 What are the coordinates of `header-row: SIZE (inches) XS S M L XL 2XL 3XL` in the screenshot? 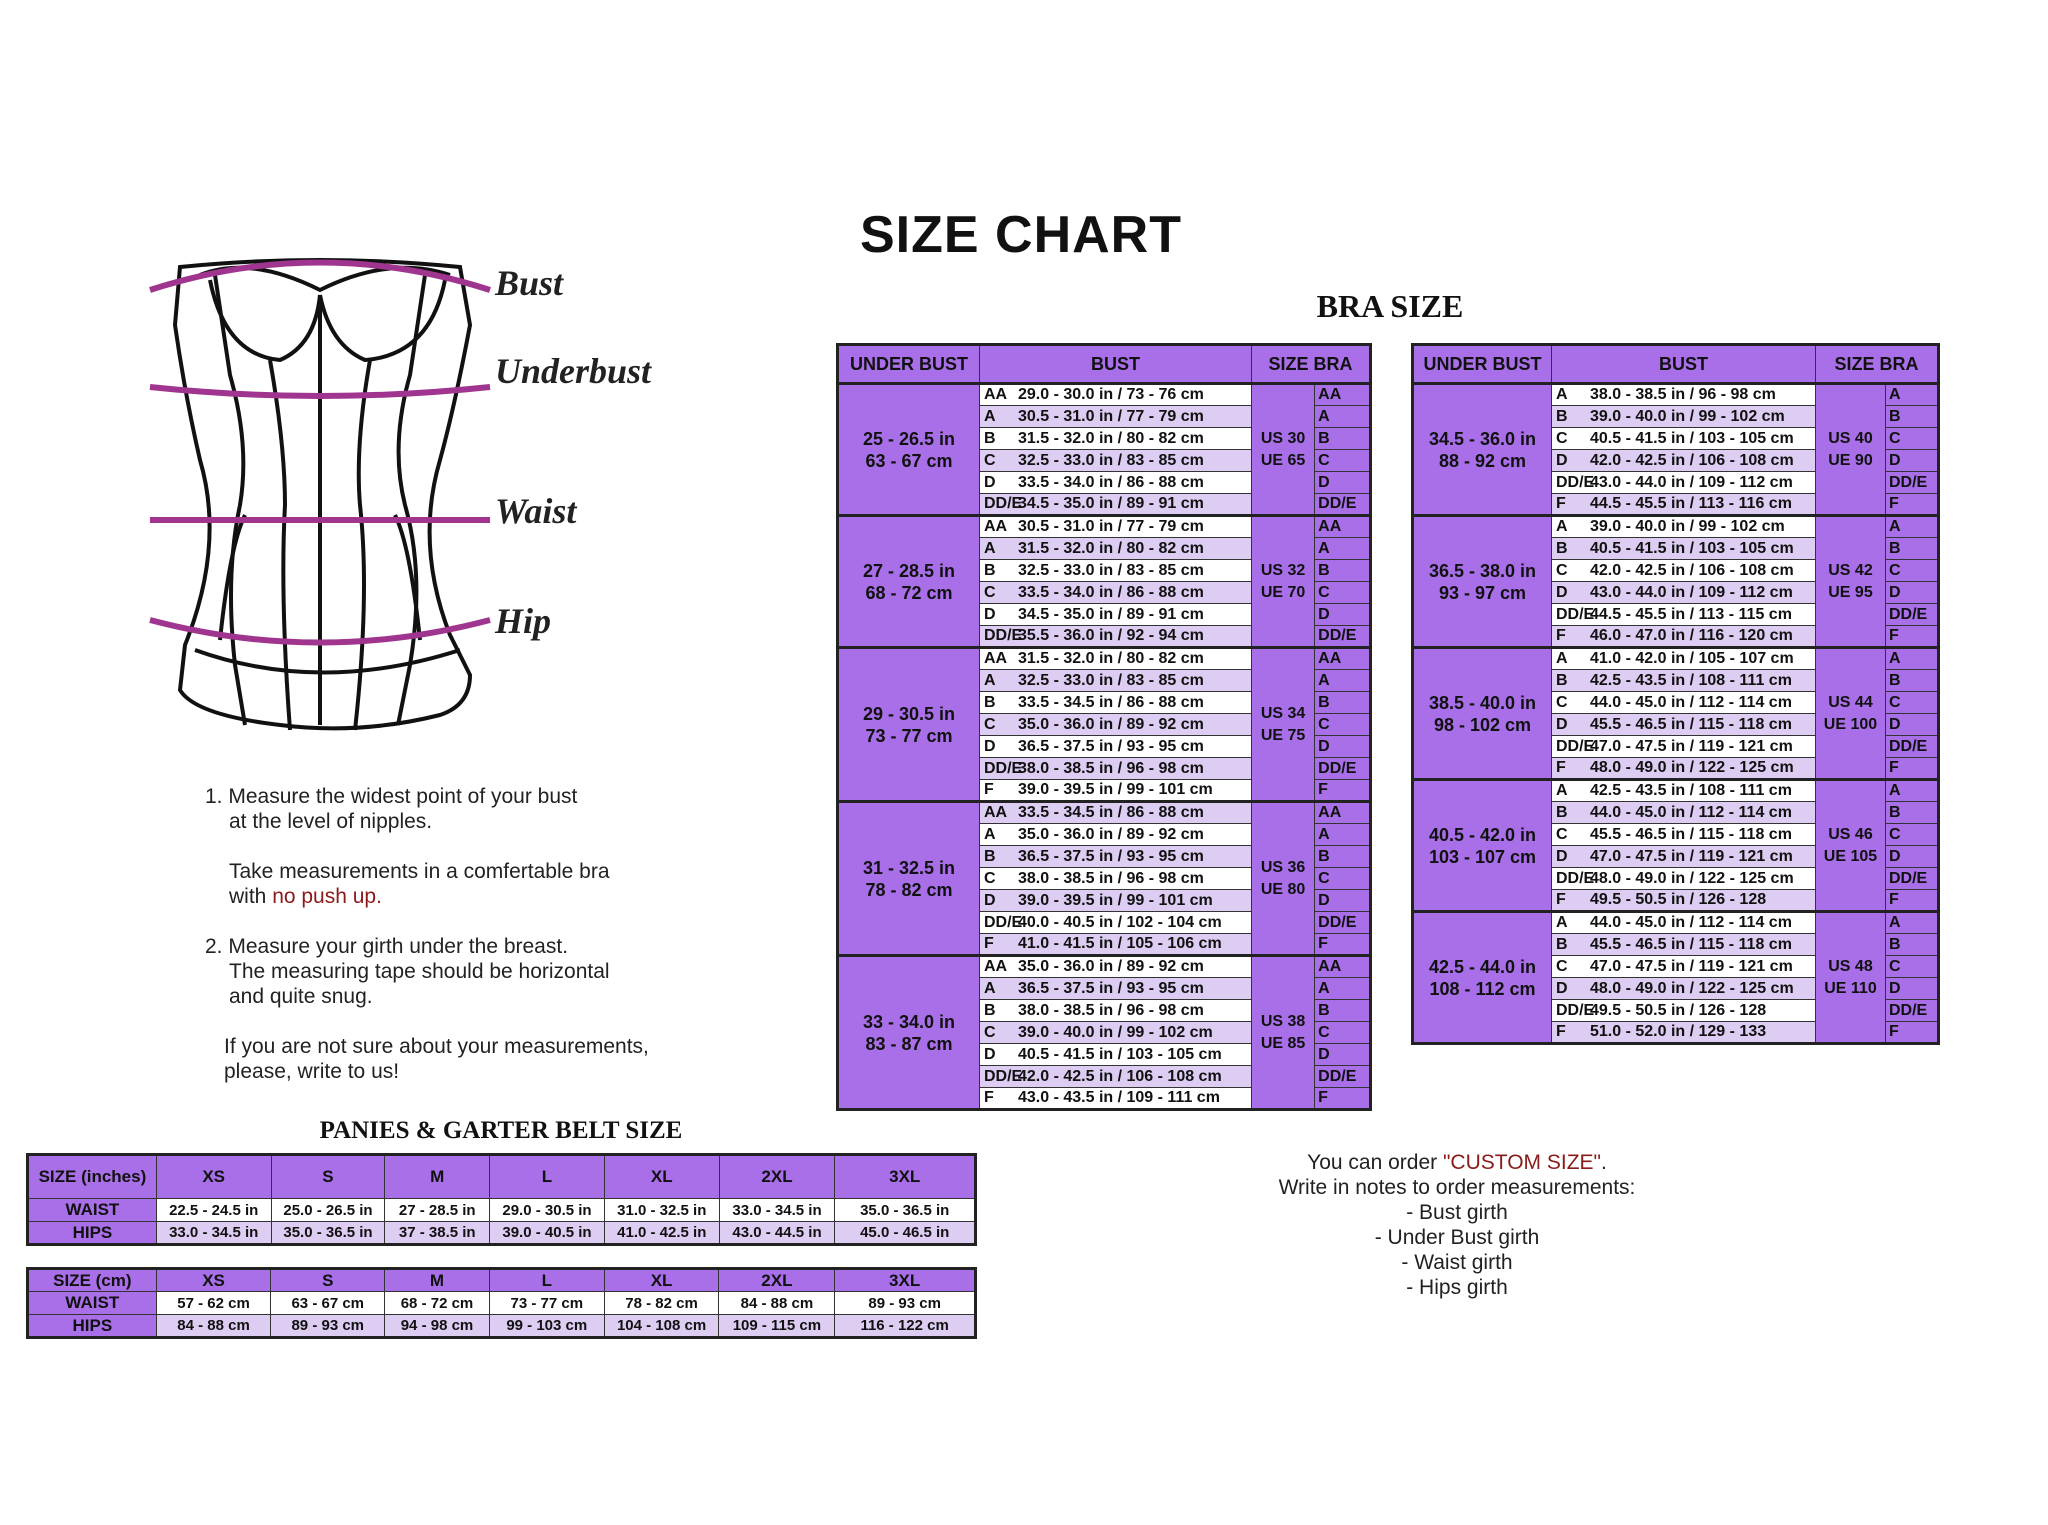 It's located at (501, 1176).